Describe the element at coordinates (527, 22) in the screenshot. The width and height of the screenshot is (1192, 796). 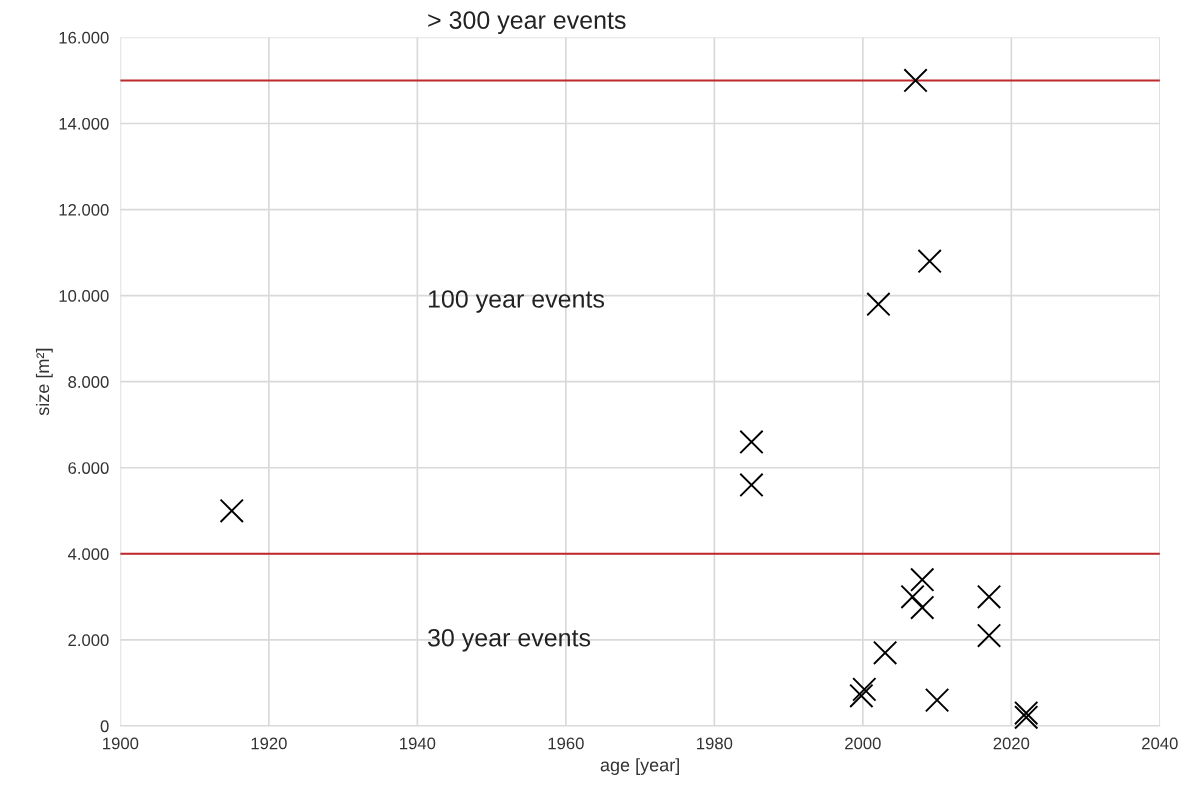
I see `text: > 300 year events` at that location.